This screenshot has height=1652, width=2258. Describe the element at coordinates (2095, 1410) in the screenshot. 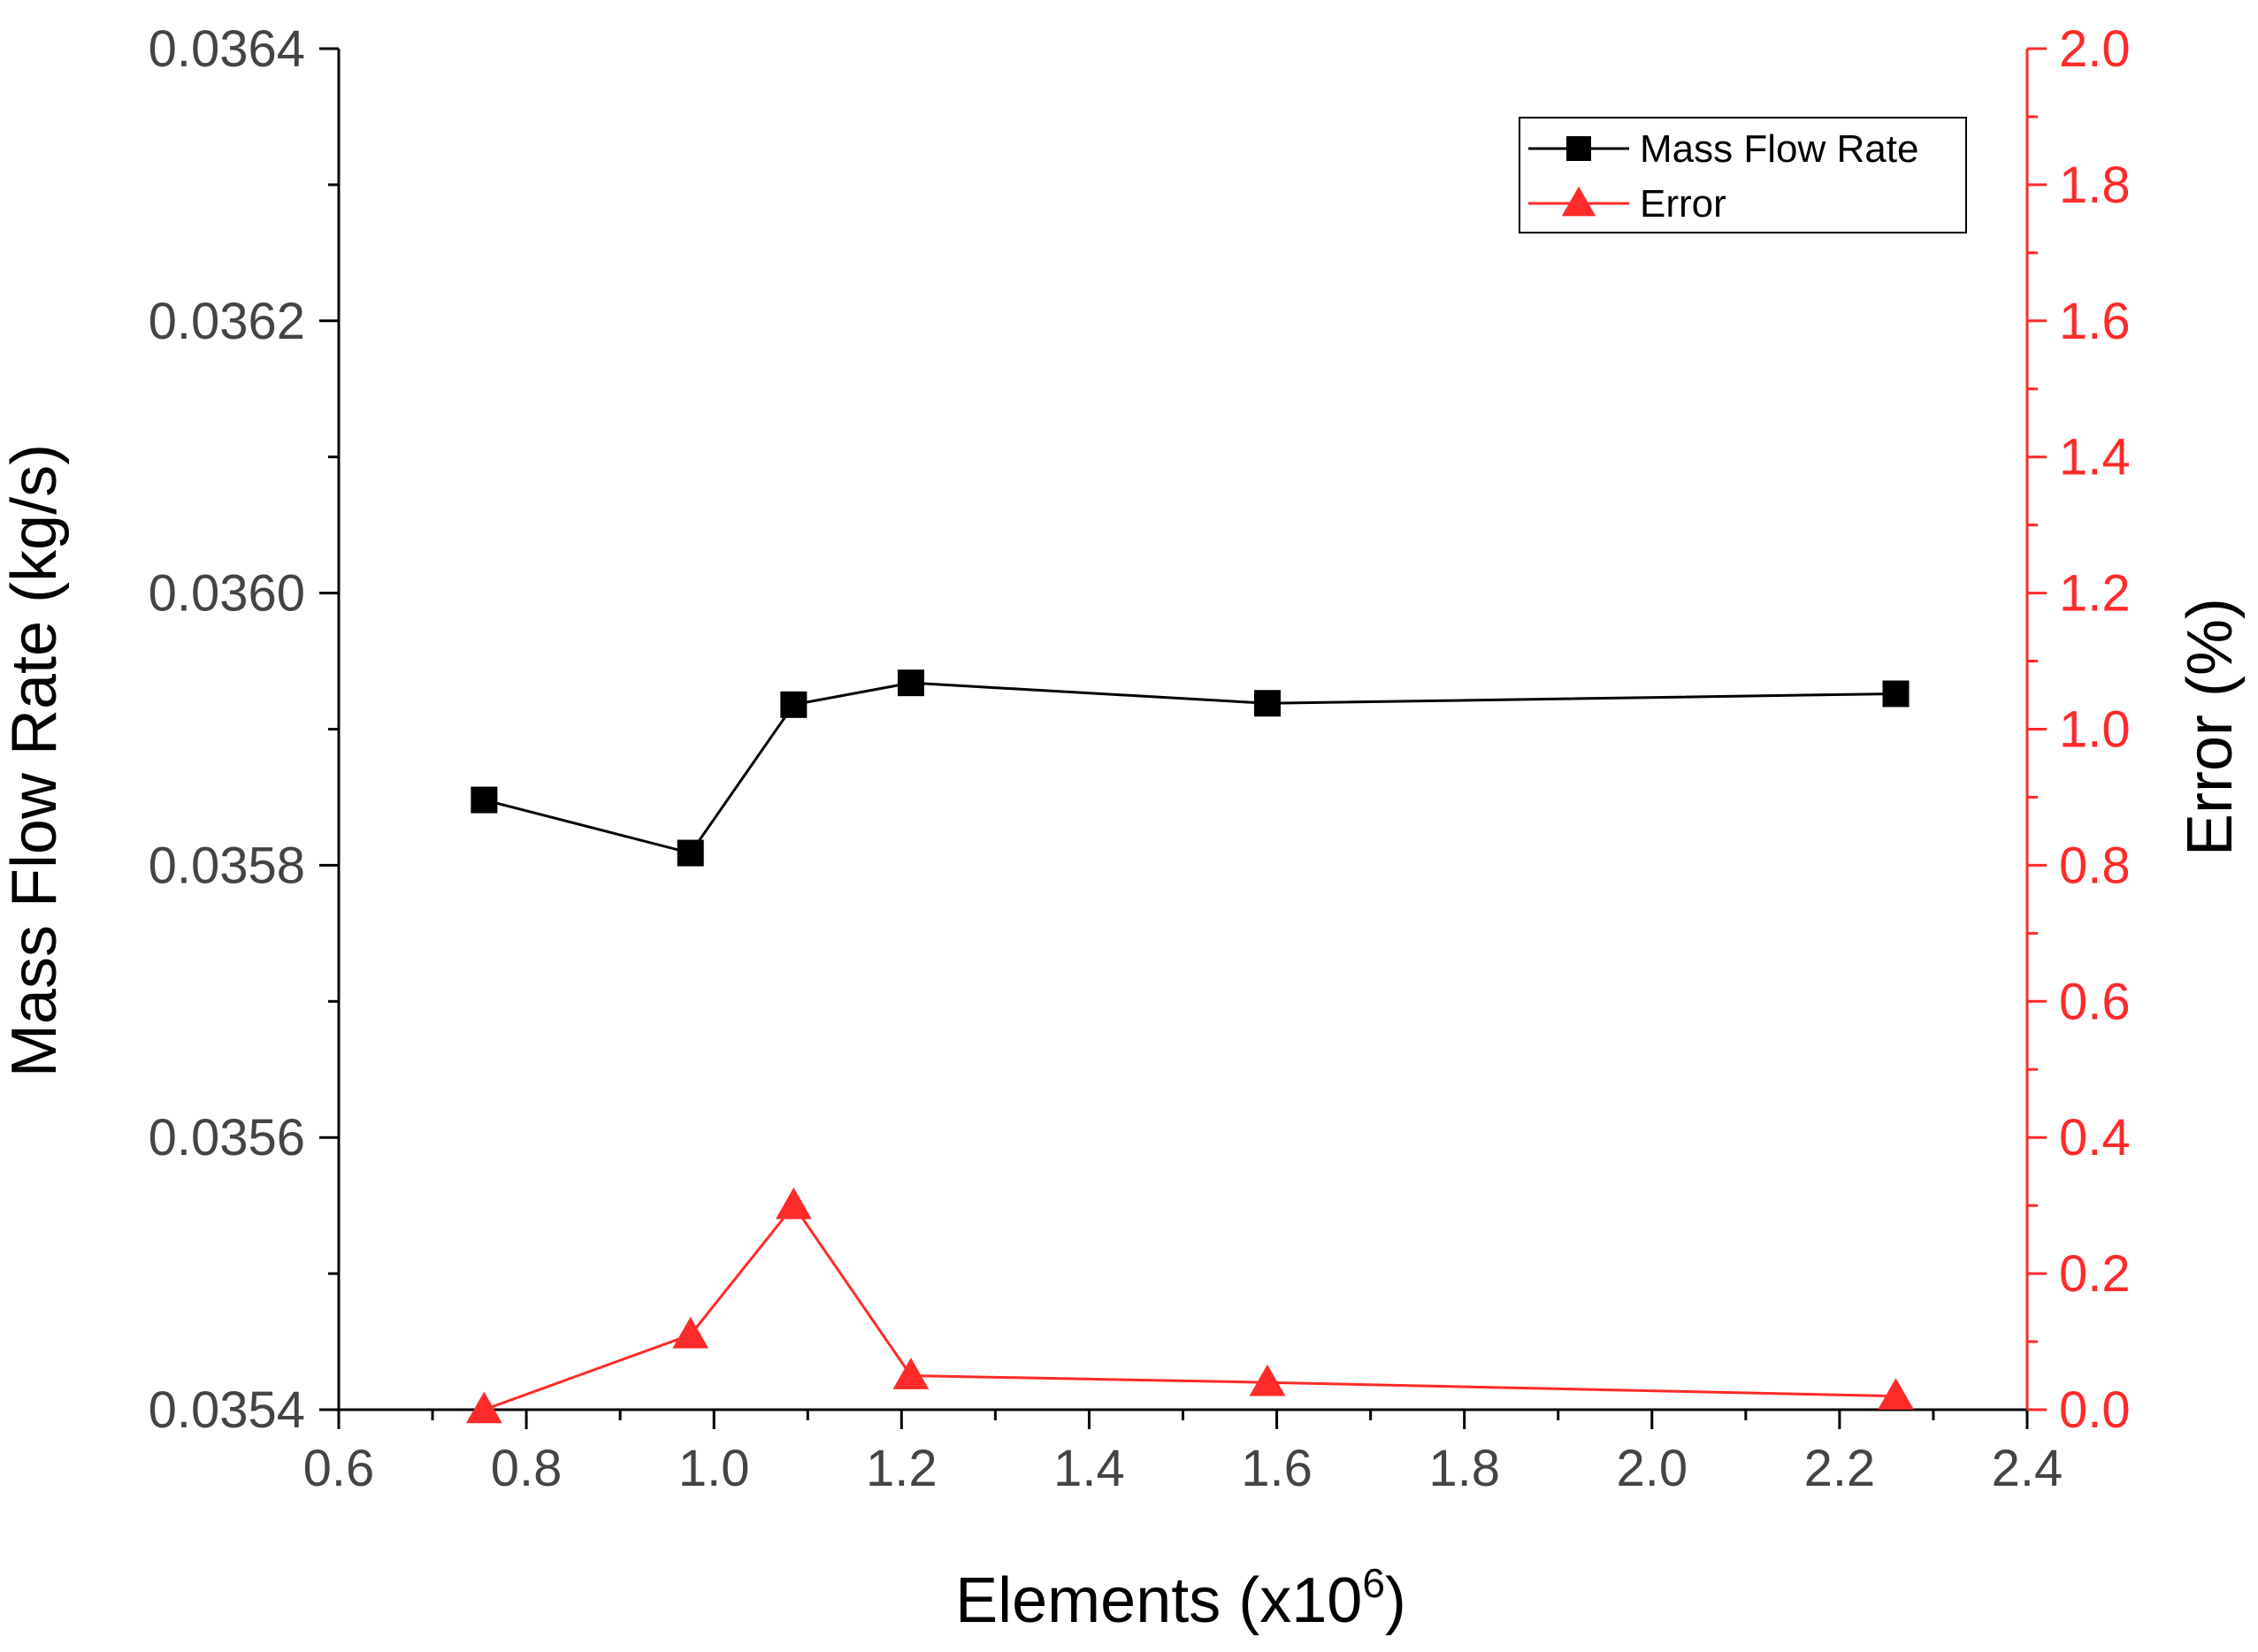

I see `y-right-tick-label: 0.0` at that location.